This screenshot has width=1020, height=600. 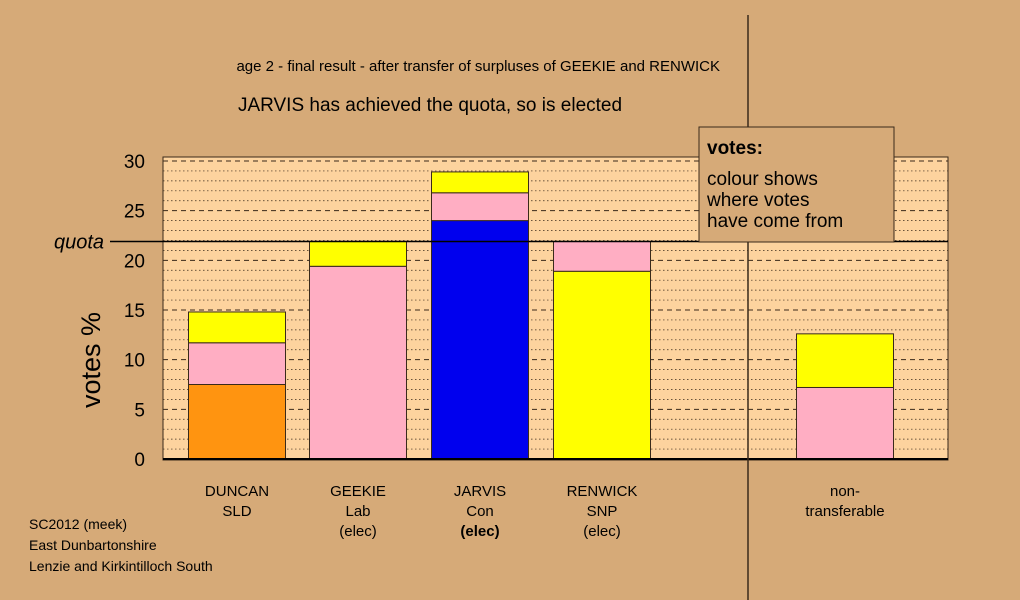 I want to click on x-category-label: Con, so click(x=480, y=511).